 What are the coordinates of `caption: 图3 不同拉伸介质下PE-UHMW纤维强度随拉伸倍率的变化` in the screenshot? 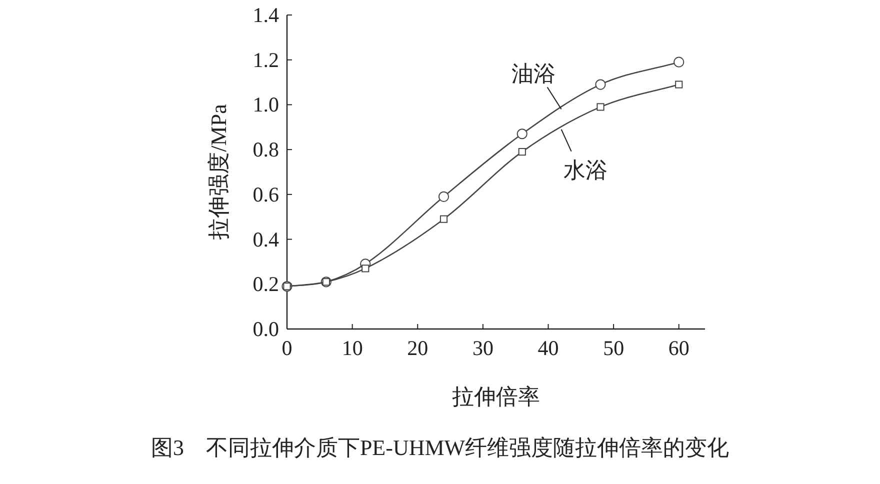 It's located at (440, 447).